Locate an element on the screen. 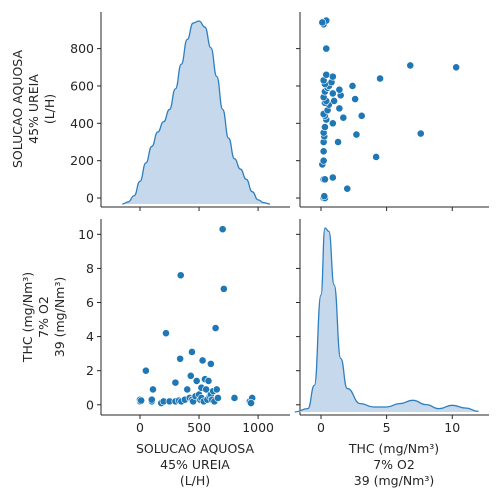 This screenshot has width=500, height=500. x-axis-label-var2: THC (mg/Nm³) is located at coordinates (393, 448).